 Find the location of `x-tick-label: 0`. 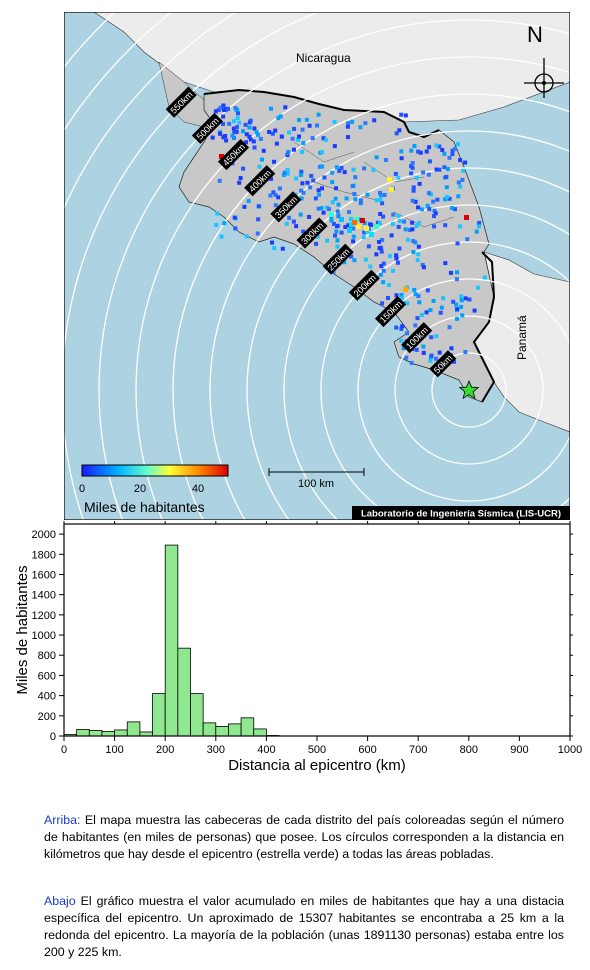

x-tick-label: 0 is located at coordinates (64, 750).